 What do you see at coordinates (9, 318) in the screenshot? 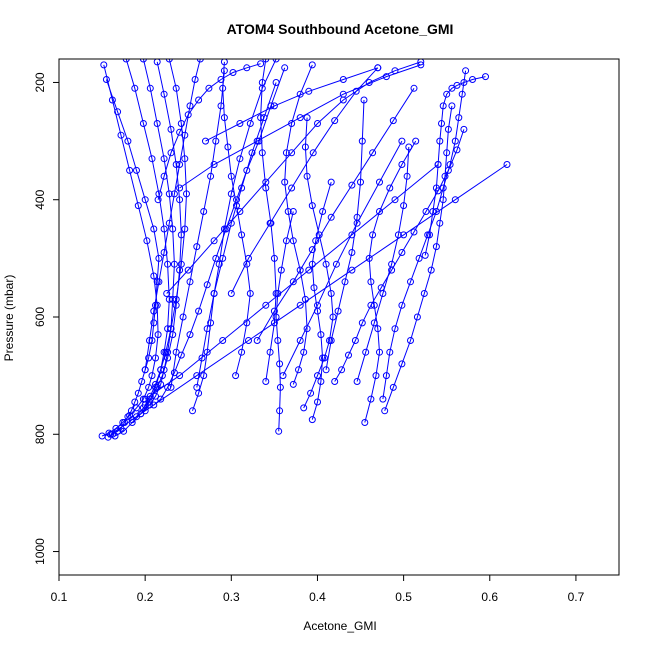
I see `y-axis-label: Pressure (mbar)` at bounding box center [9, 318].